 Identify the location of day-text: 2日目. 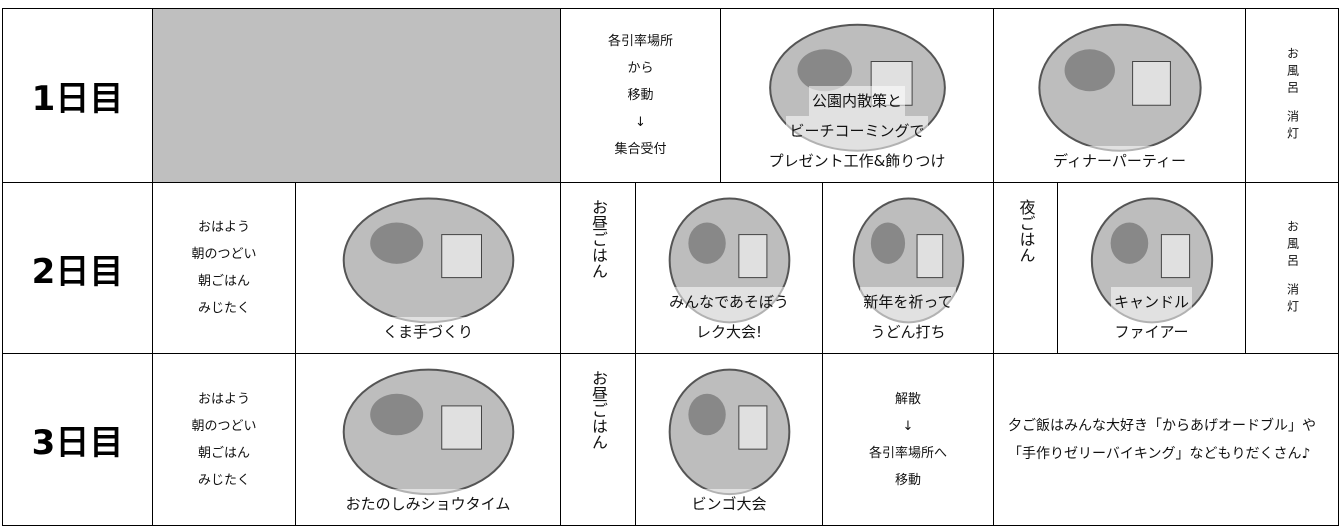
(77, 271).